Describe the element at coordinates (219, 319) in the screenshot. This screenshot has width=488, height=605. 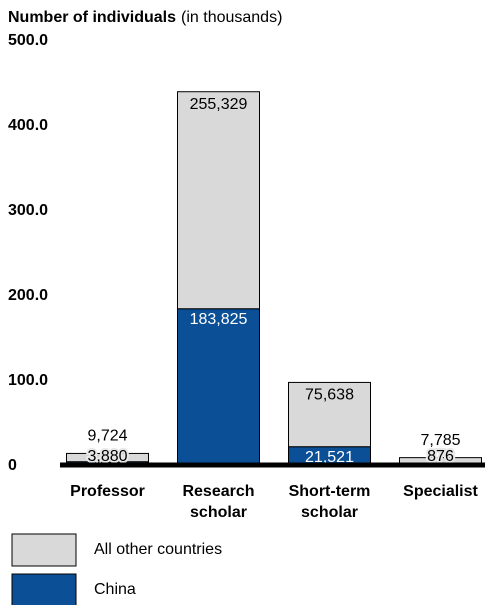
I see `data-label: 183,825` at that location.